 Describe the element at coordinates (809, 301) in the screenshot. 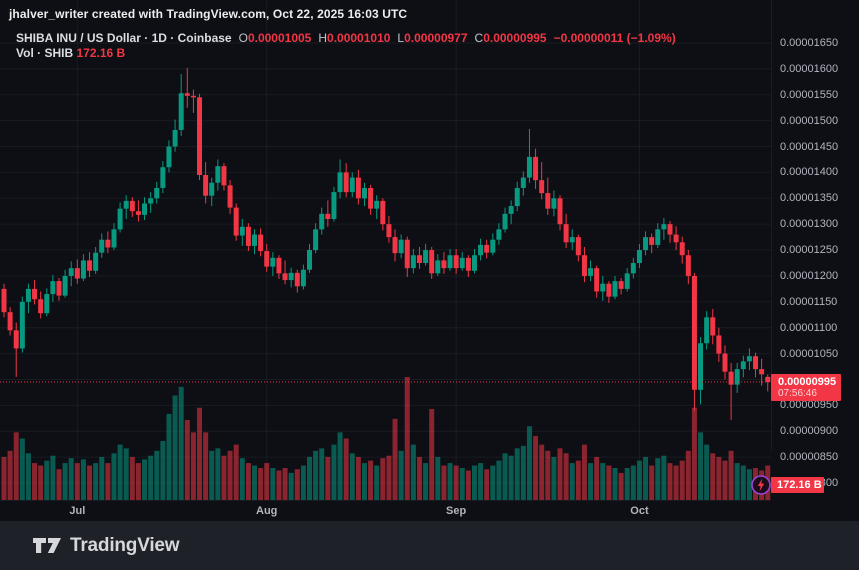

I see `price-tick: 0.00001150` at that location.